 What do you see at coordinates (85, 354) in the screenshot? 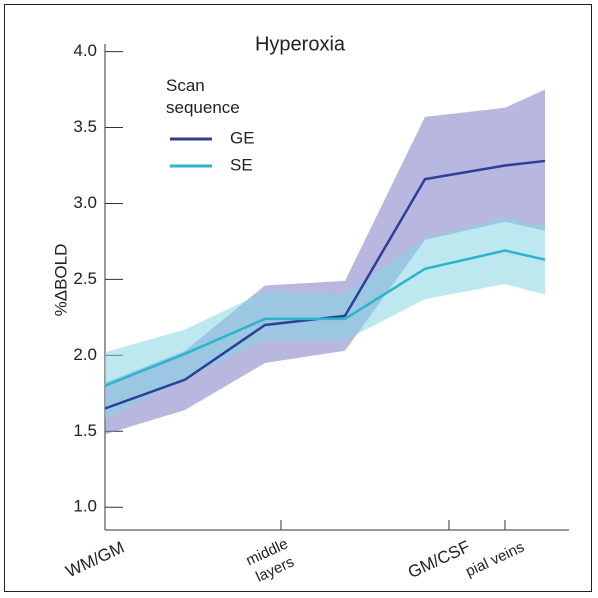
I see `y-tick-label: 2.0` at bounding box center [85, 354].